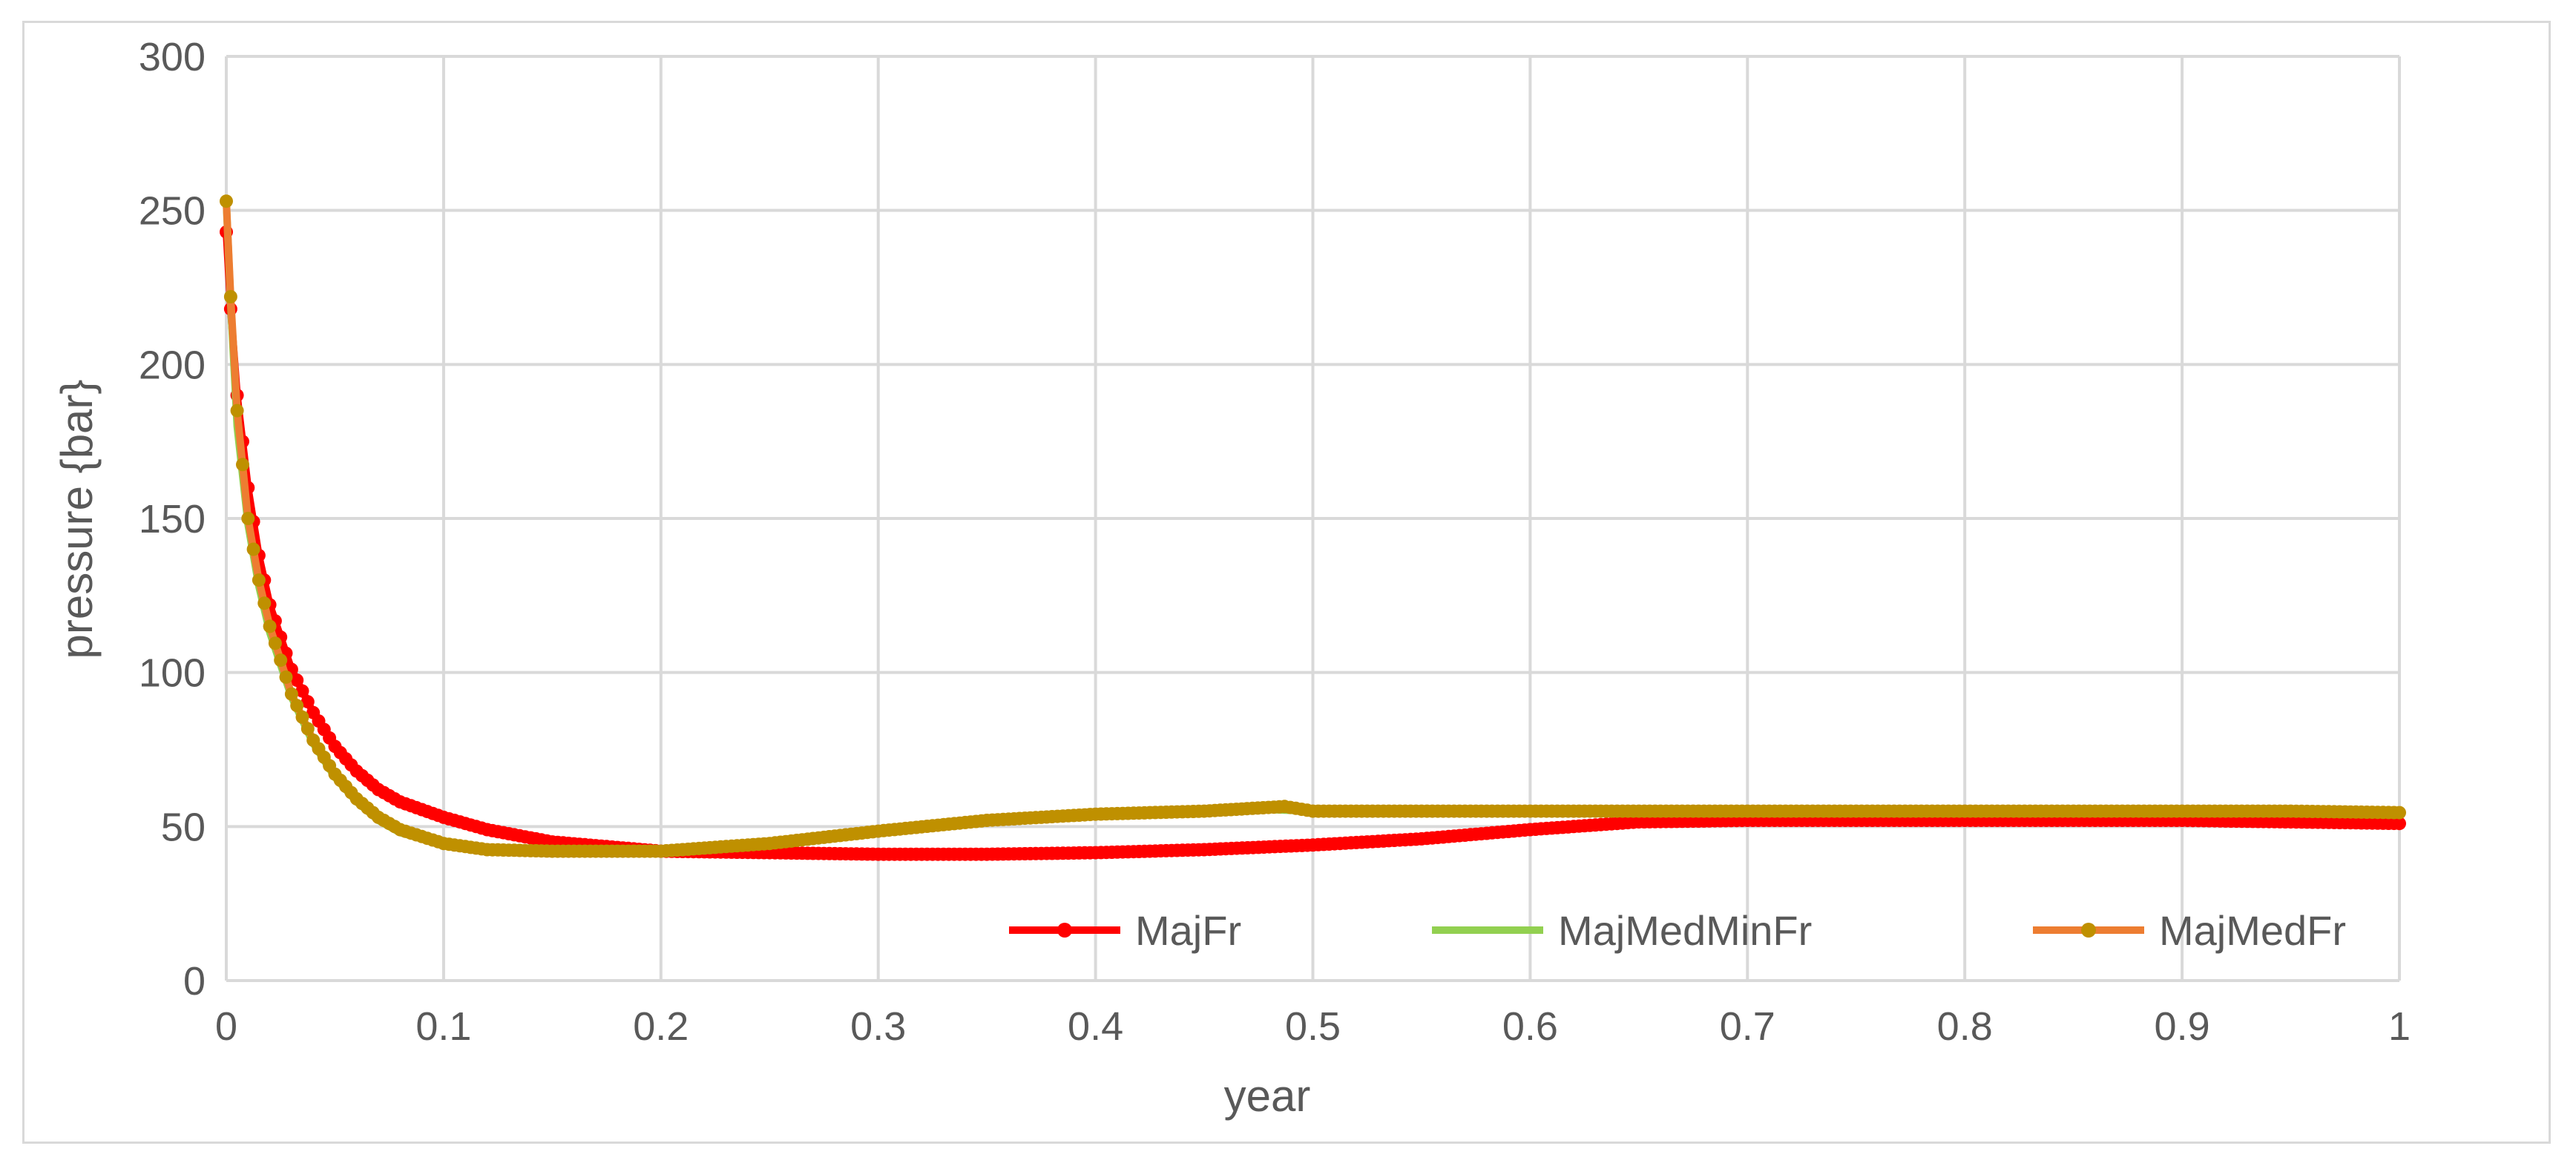 This screenshot has height=1166, width=2576. Describe the element at coordinates (1530, 1026) in the screenshot. I see `x-tick-label: 0.6` at that location.